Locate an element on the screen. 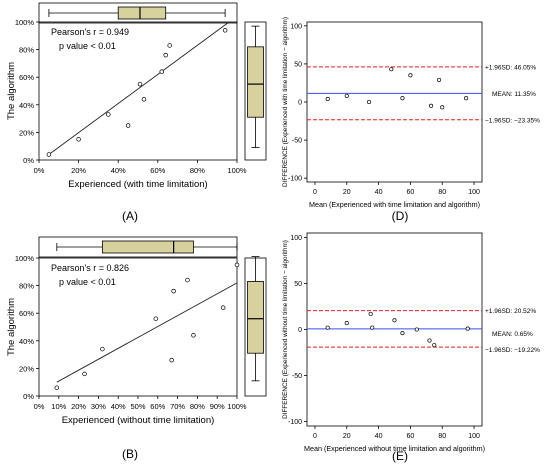 The width and height of the screenshot is (550, 468). x-tick-label: 70% is located at coordinates (177, 406).